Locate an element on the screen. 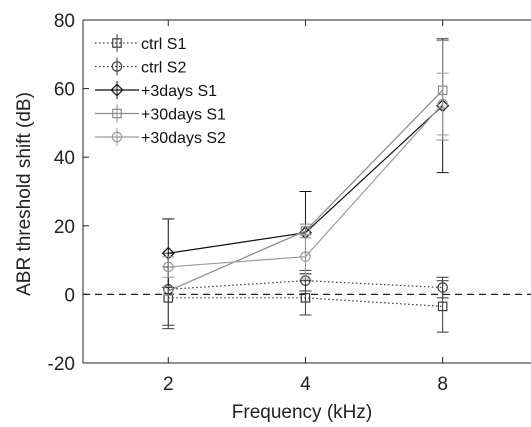  legend-label: +30days S1 is located at coordinates (183, 115).